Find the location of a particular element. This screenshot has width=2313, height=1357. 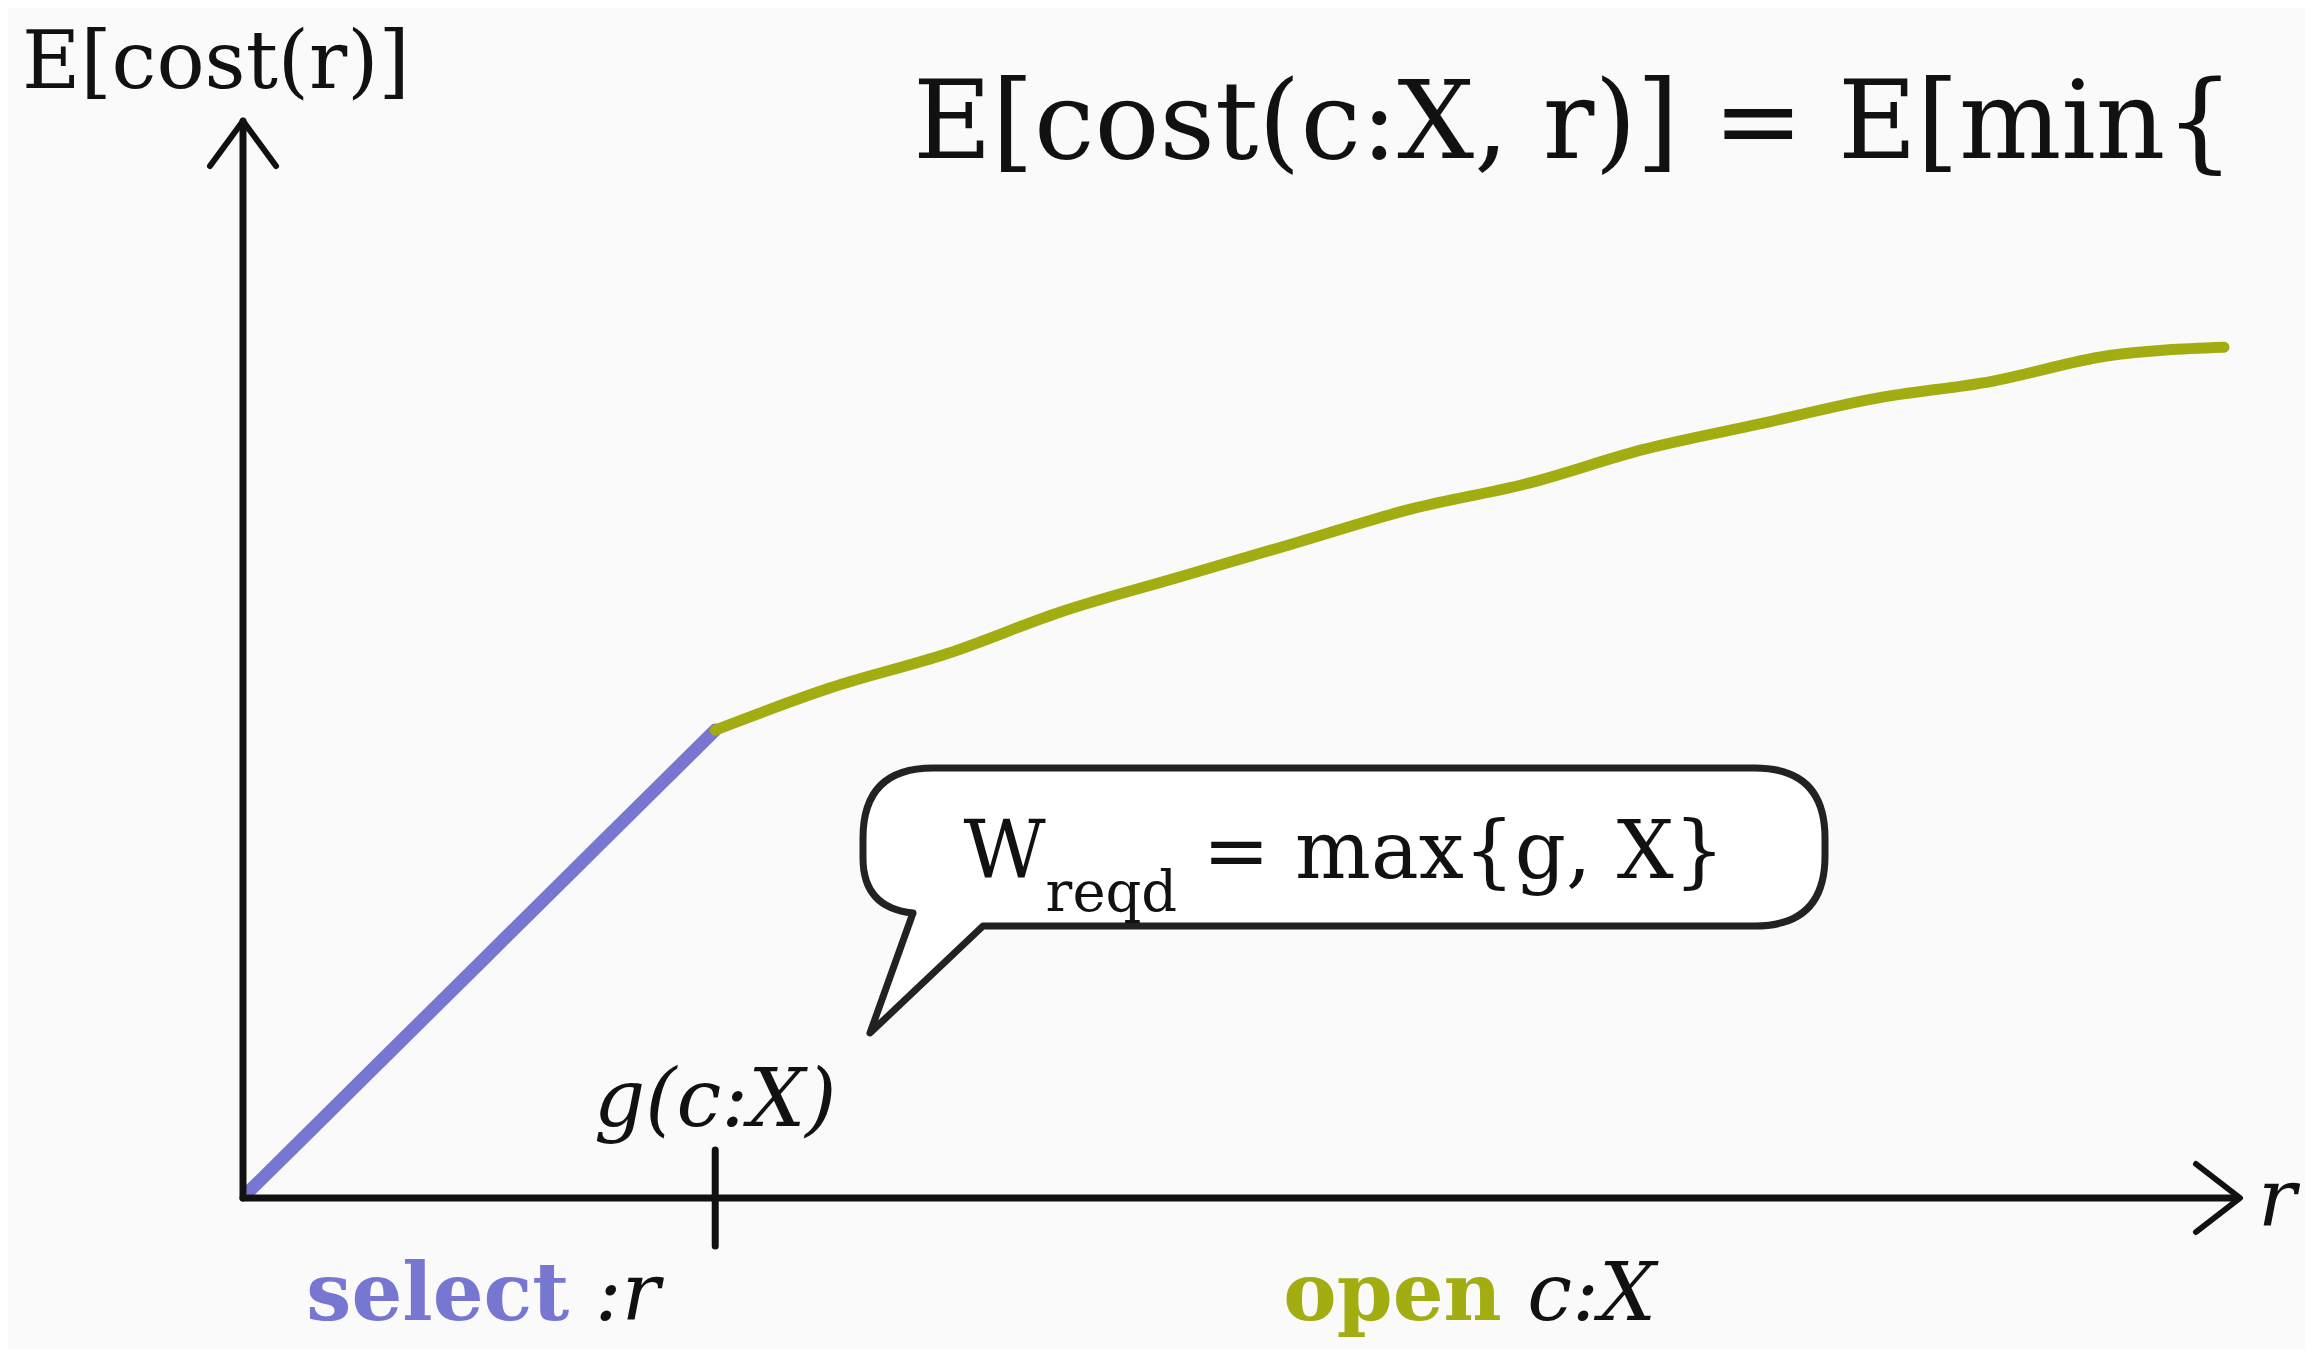

annotation: W$_{reqd}$ = max{g, X} is located at coordinates (1344, 864).